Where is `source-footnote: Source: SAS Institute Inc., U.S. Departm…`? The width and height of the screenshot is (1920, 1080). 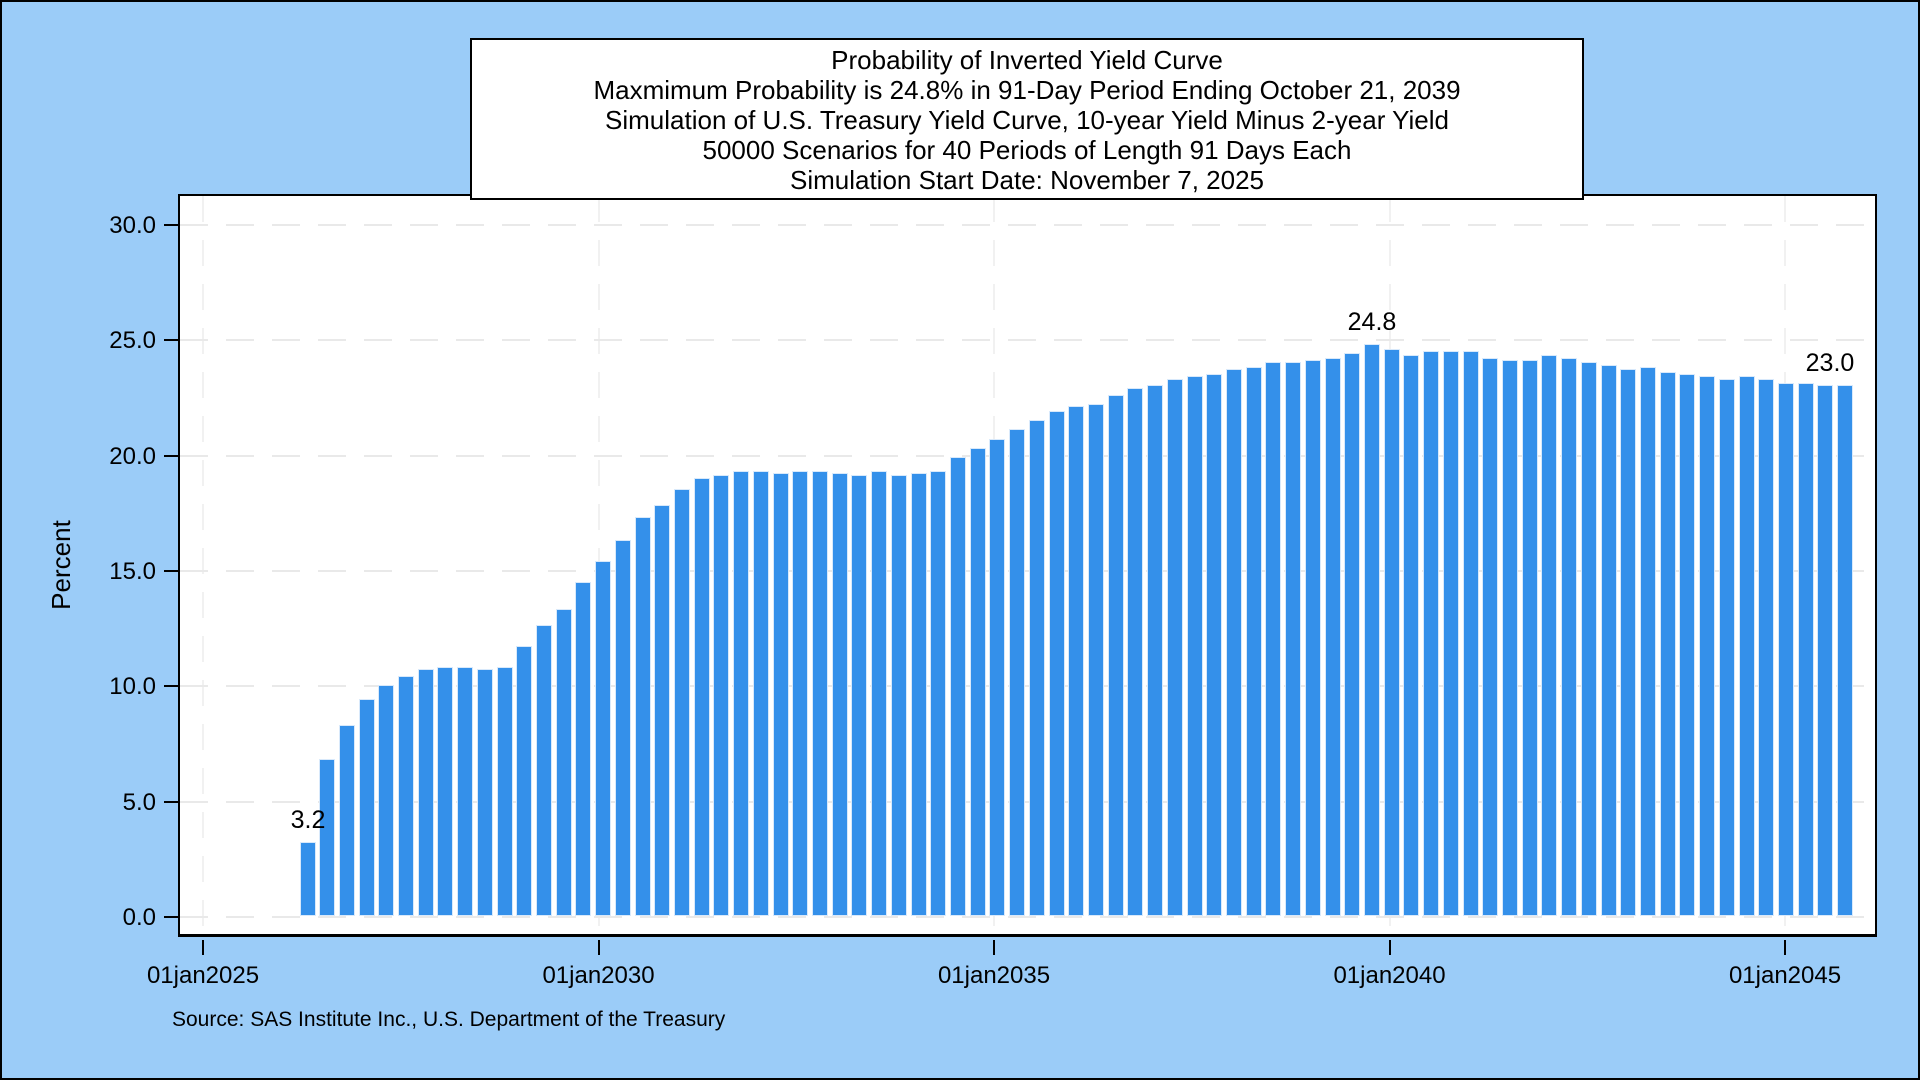
source-footnote: Source: SAS Institute Inc., U.S. Departm… is located at coordinates (449, 1019).